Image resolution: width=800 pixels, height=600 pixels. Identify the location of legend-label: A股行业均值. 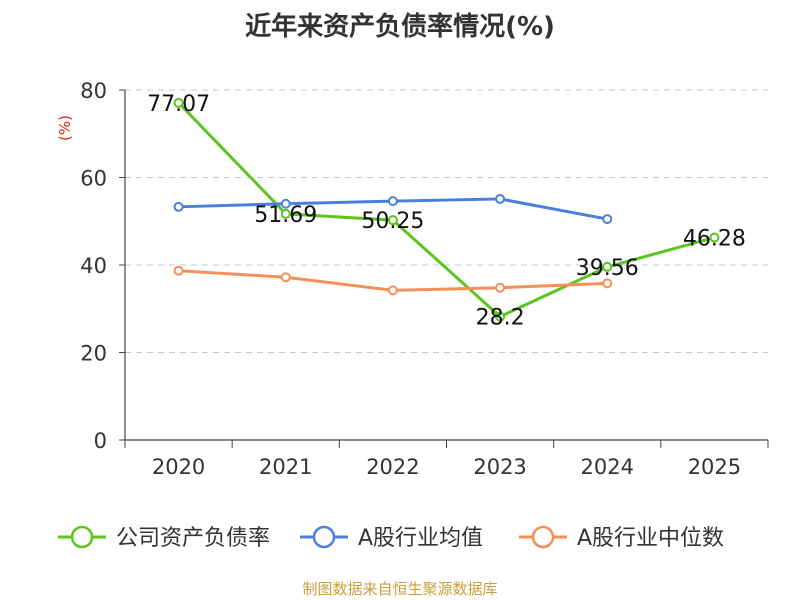
(420, 538).